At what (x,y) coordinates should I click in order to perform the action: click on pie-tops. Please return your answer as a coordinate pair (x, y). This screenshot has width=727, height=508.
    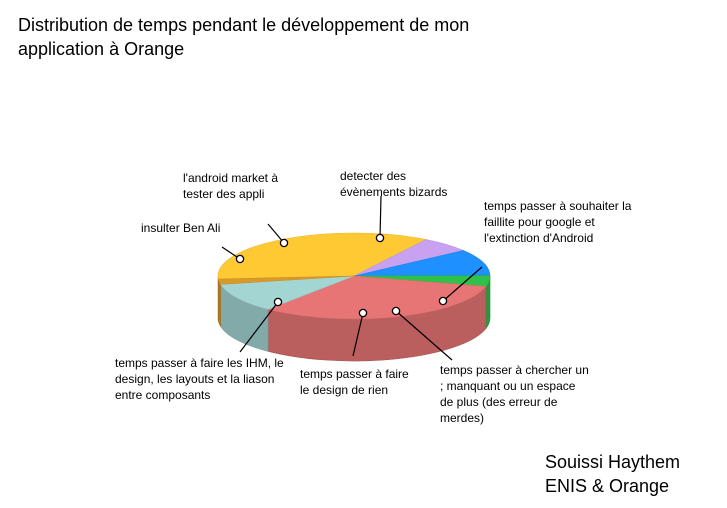
    Looking at the image, I should click on (354, 276).